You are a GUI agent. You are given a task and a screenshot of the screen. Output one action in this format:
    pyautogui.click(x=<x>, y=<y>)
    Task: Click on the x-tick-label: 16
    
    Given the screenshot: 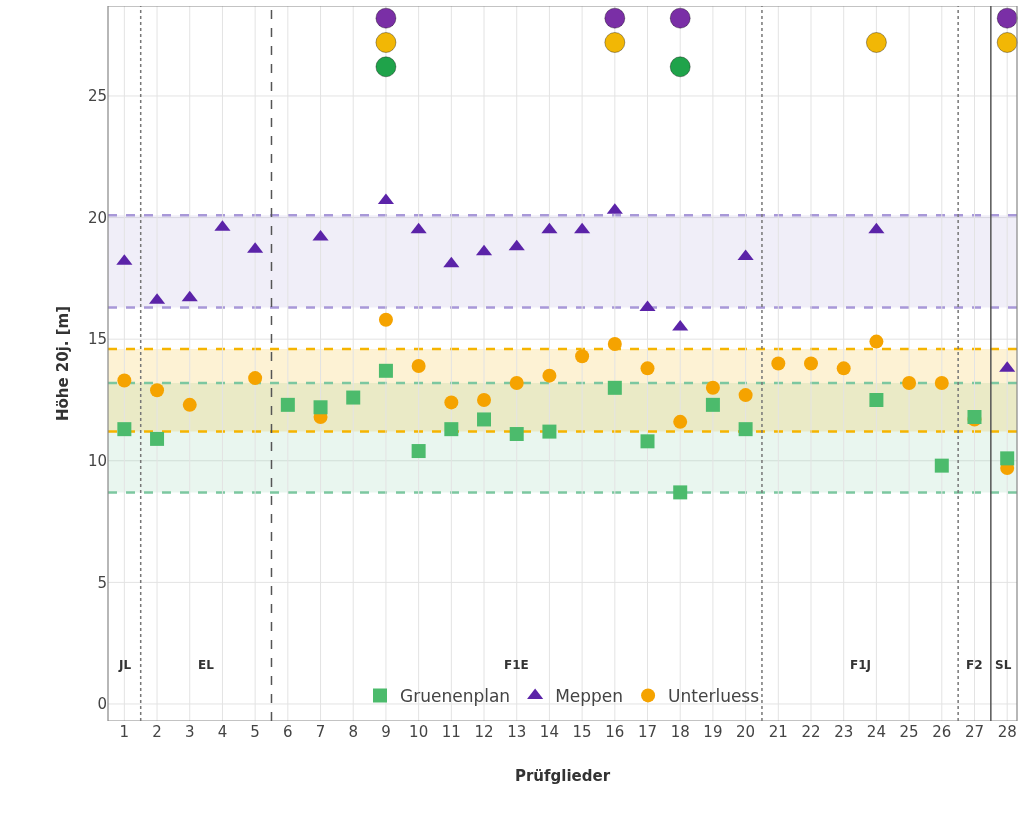 What is the action you would take?
    pyautogui.click(x=615, y=732)
    